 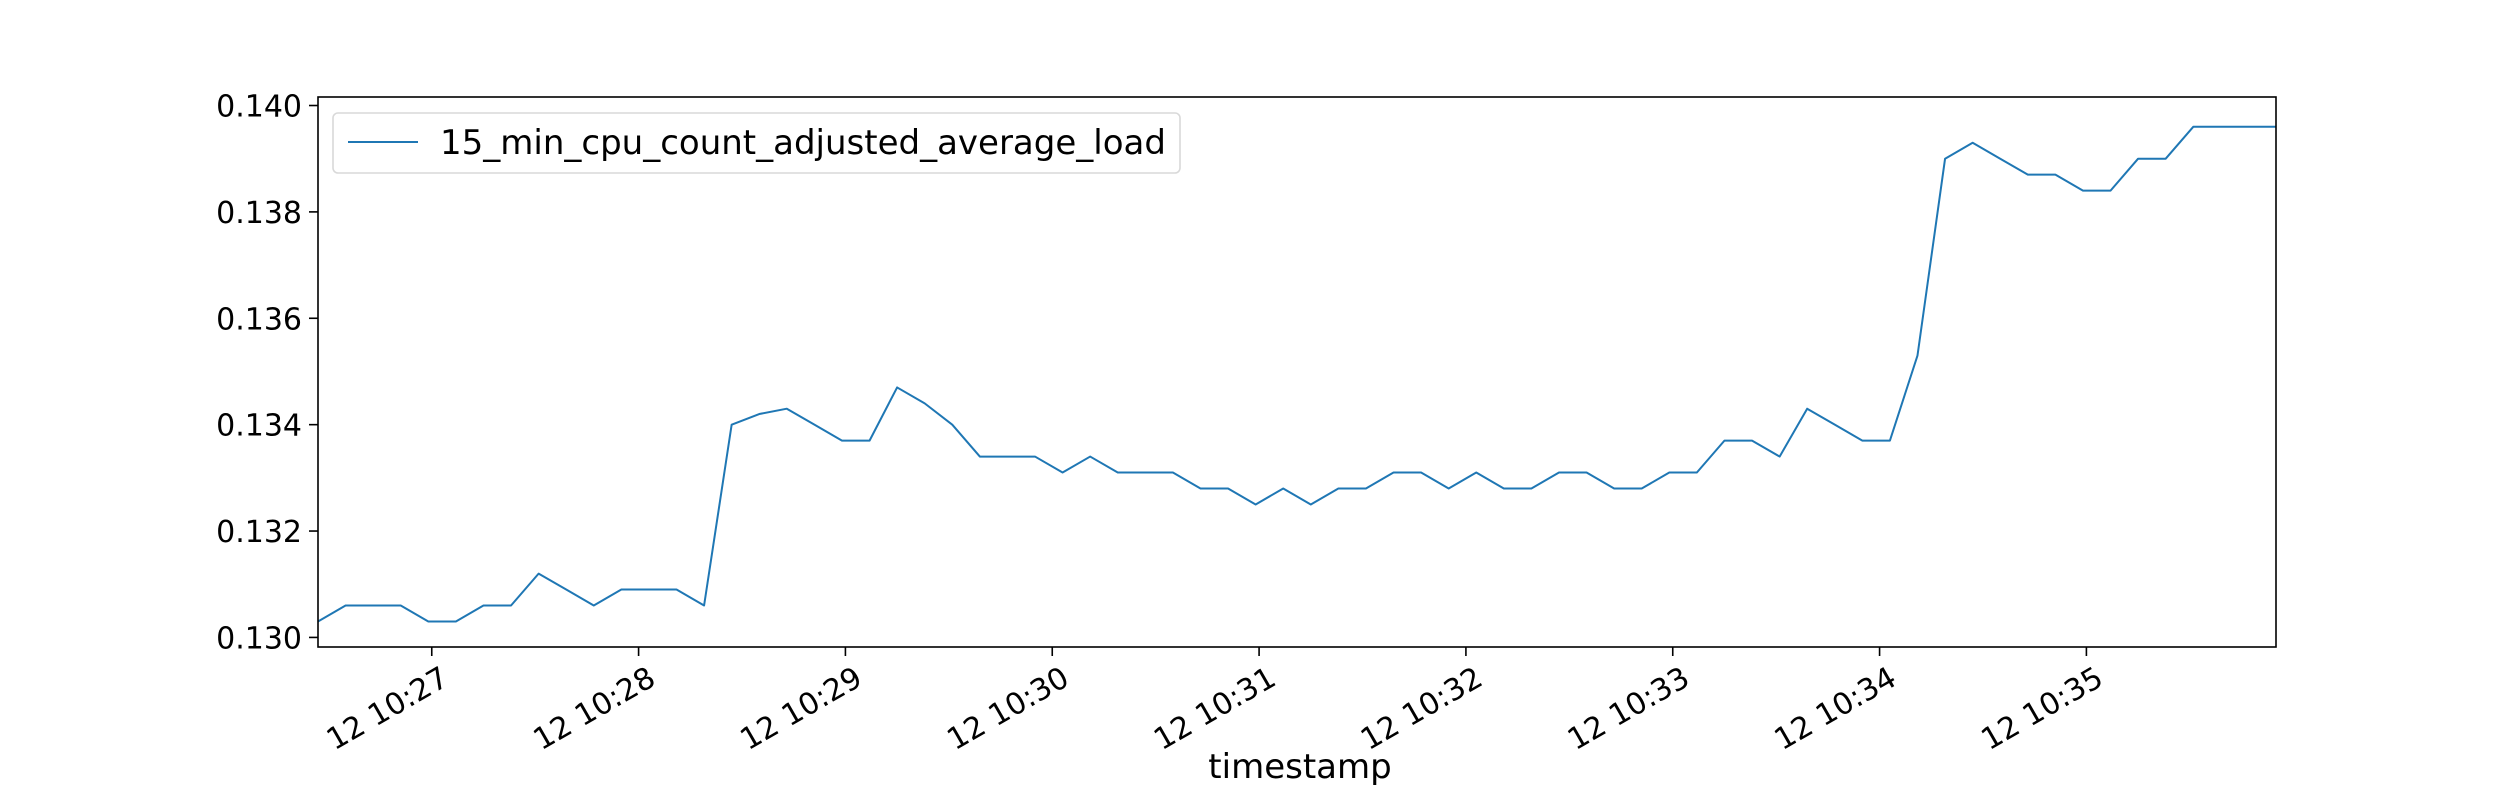 I want to click on legend-label: 15_min_cpu_count_adjusted_average_load, so click(x=803, y=143).